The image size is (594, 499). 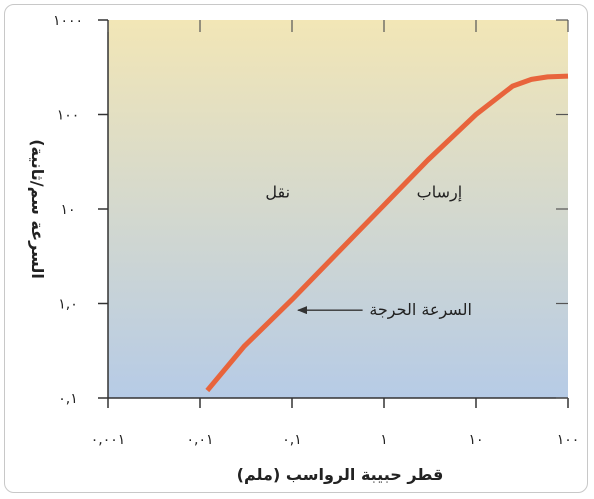 I want to click on y-tick-label: ٠,١, so click(x=68, y=399).